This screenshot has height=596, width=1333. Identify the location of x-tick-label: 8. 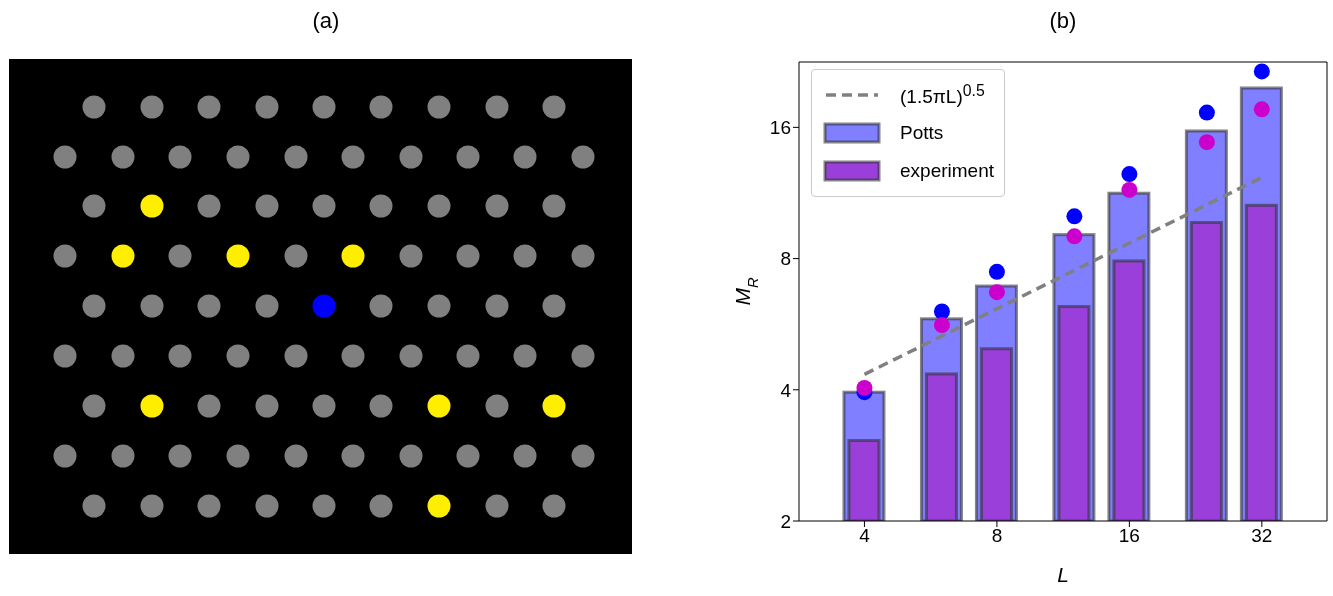
(997, 536).